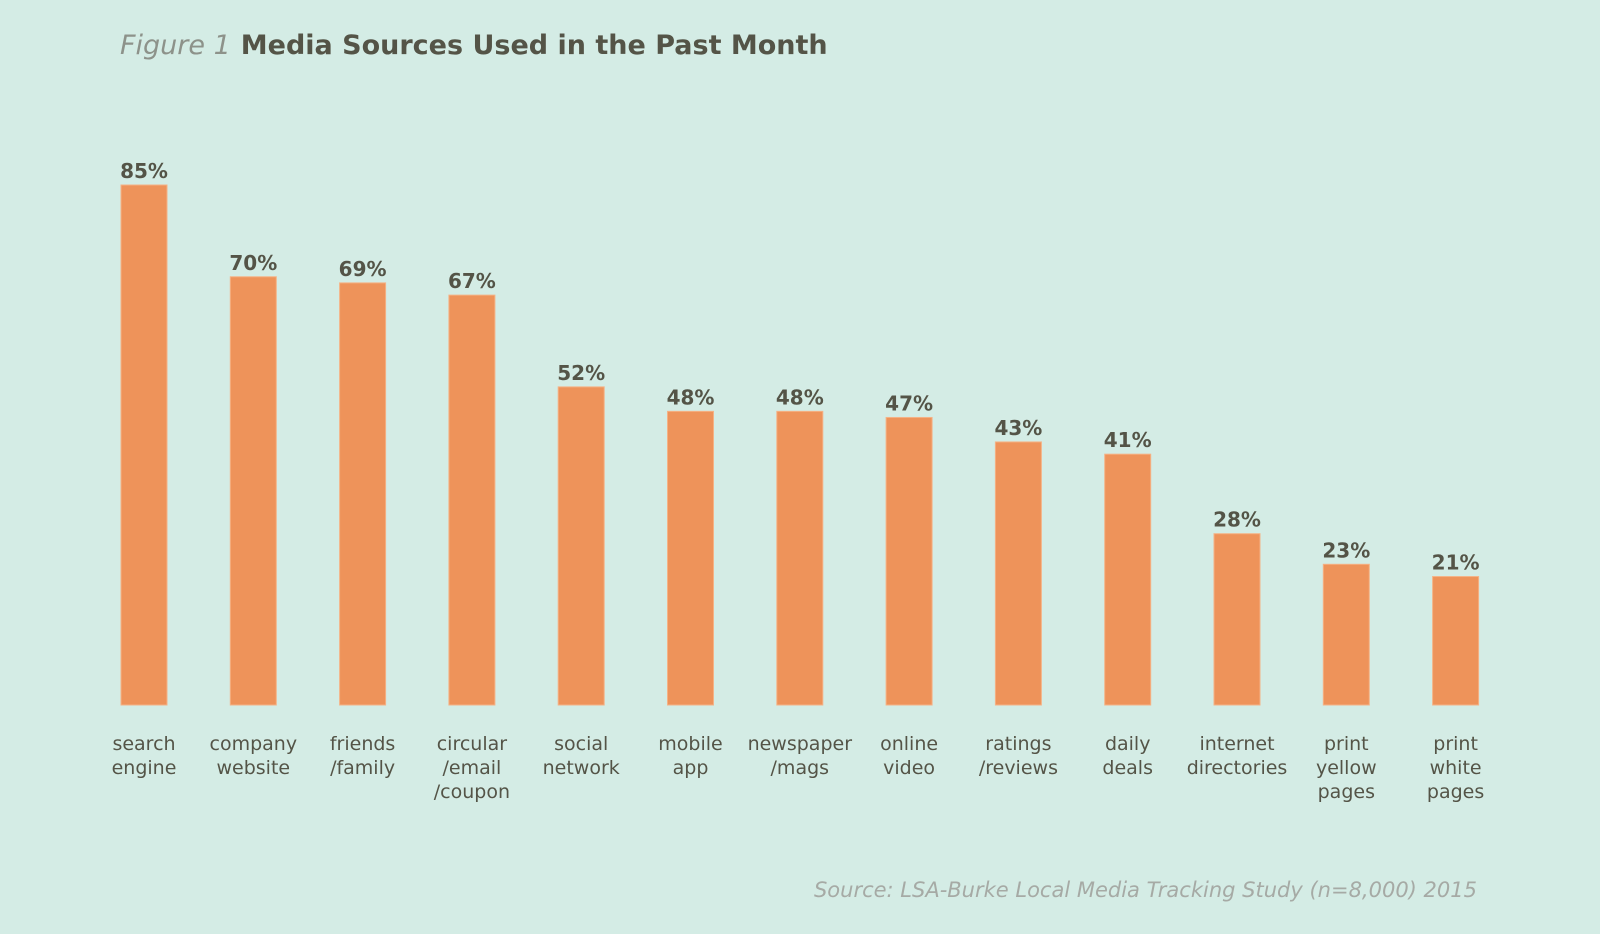 This screenshot has width=1600, height=934. What do you see at coordinates (690, 756) in the screenshot?
I see `category-label: mobile app` at bounding box center [690, 756].